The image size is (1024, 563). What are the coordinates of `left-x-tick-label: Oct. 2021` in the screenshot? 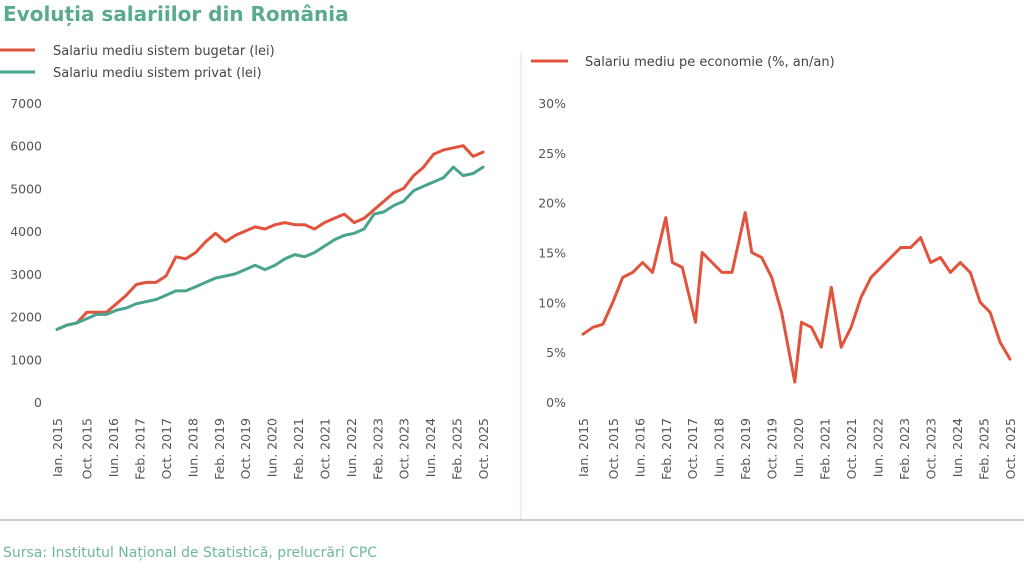 It's located at (324, 448).